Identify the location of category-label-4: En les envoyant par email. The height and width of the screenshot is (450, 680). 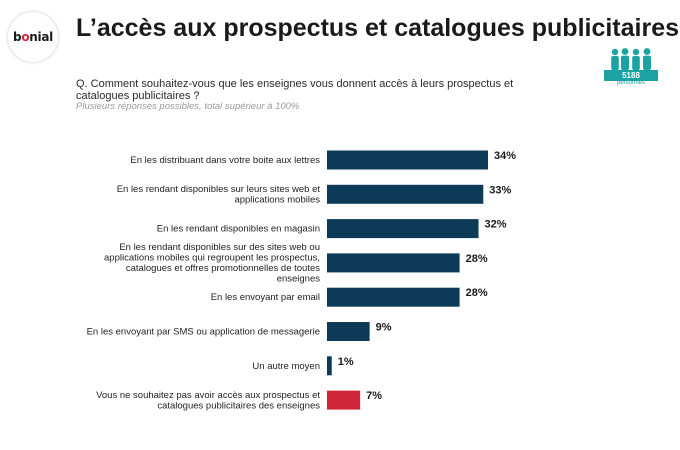
(265, 297).